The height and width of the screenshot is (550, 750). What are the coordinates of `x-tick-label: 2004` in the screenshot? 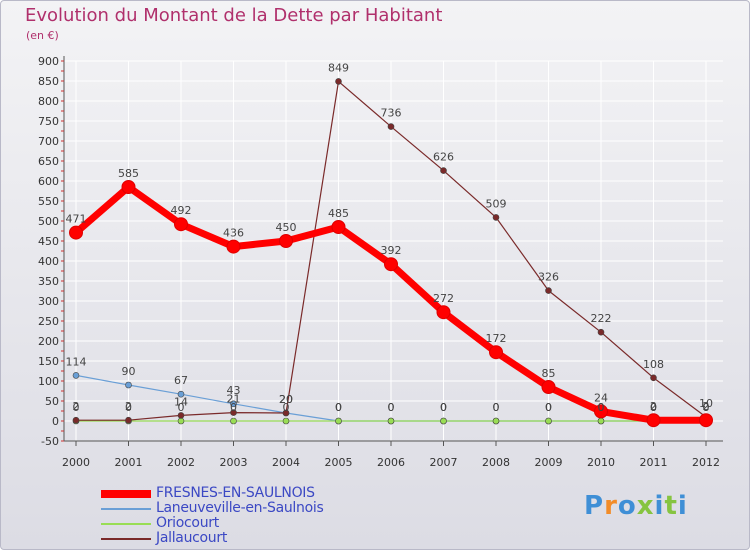 It's located at (286, 462).